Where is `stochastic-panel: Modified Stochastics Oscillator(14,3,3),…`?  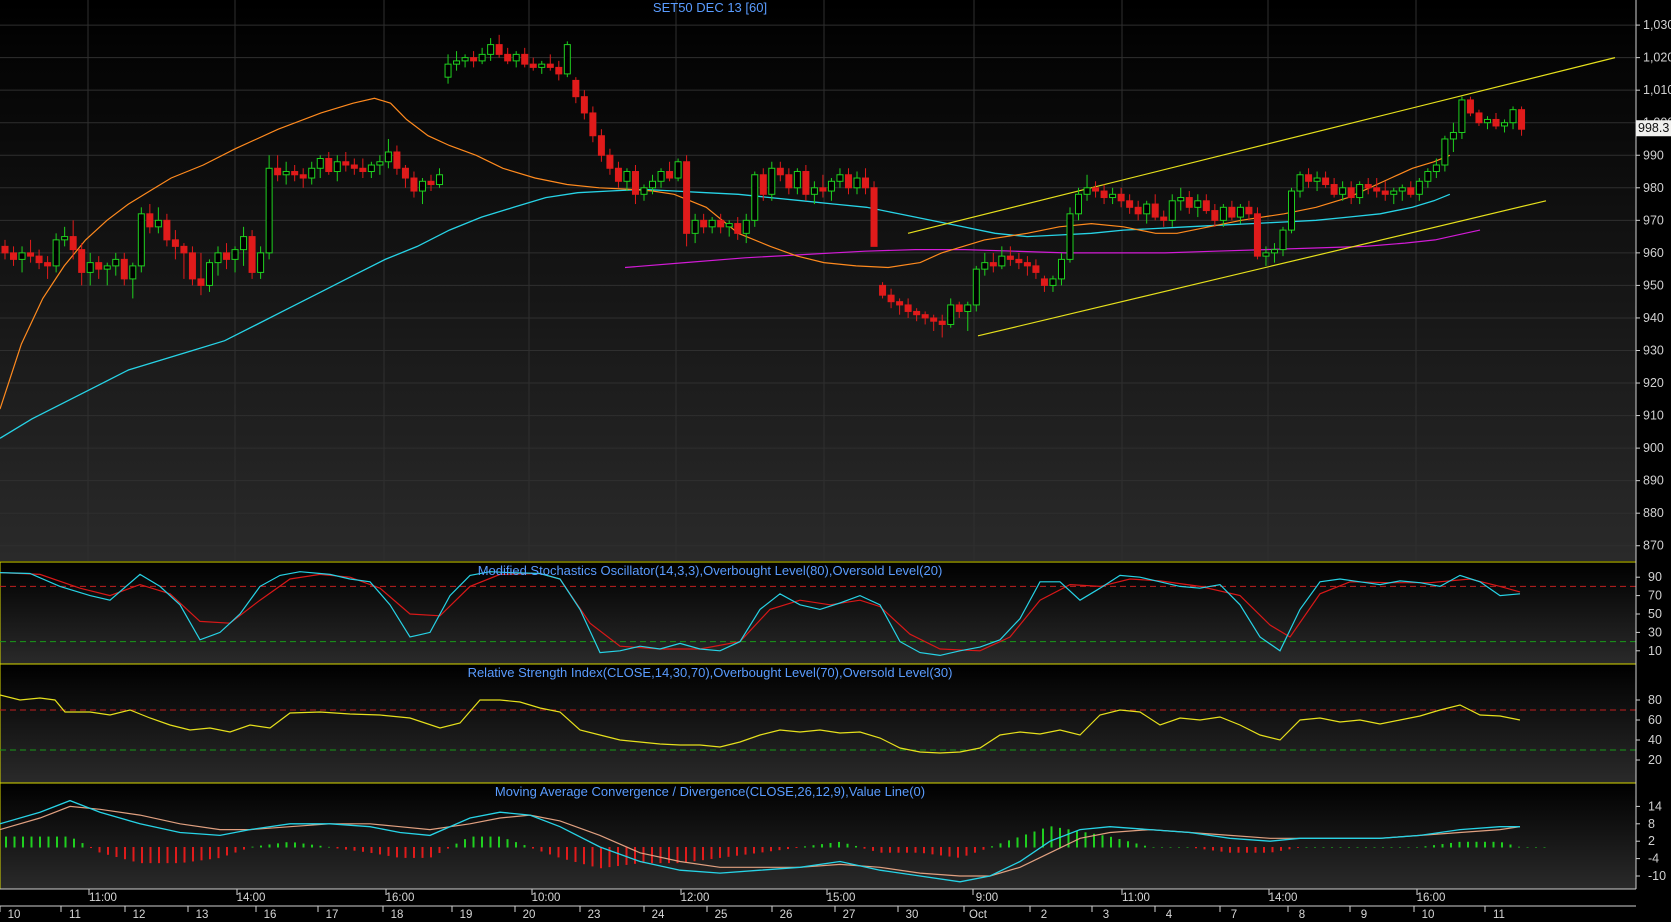
stochastic-panel: Modified Stochastics Oscillator(14,3,3),… is located at coordinates (818, 613).